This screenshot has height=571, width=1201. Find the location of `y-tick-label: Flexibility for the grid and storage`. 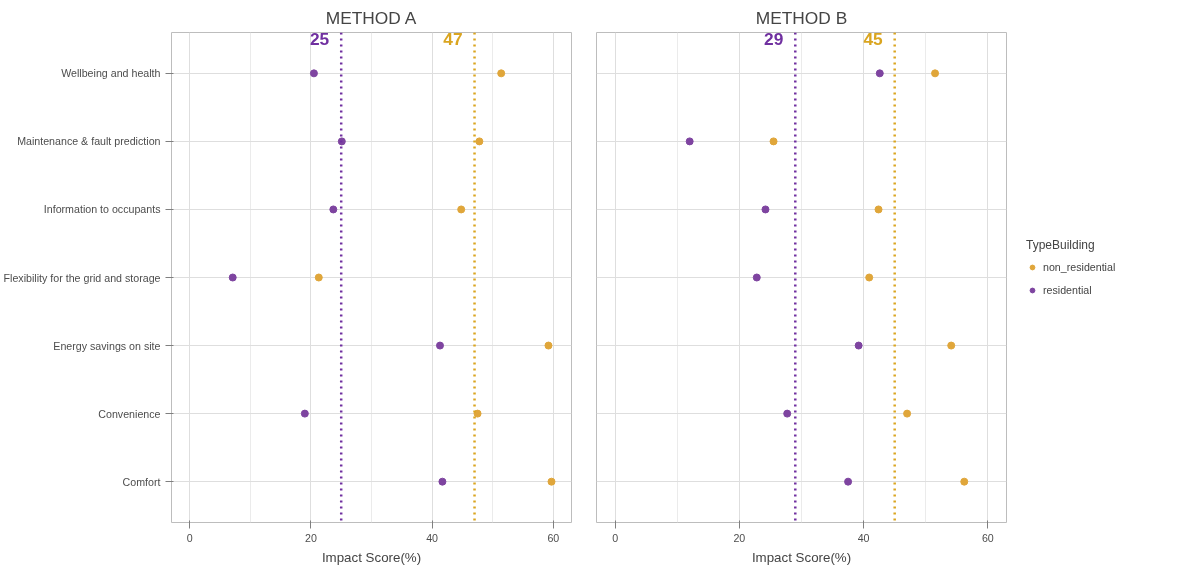

y-tick-label: Flexibility for the grid and storage is located at coordinates (82, 277).